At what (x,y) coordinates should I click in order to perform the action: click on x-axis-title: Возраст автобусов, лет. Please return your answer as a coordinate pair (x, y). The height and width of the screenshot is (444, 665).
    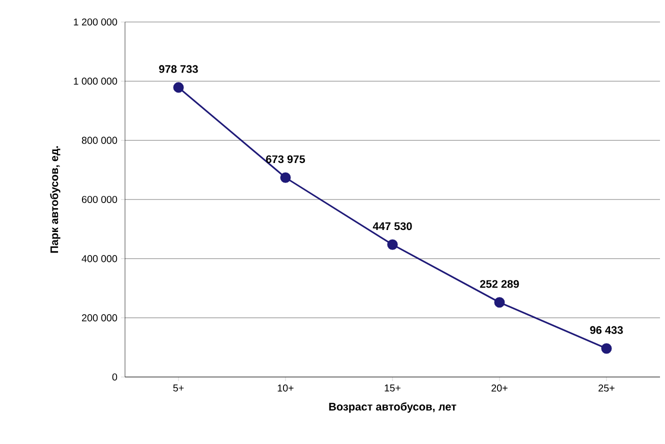
    Looking at the image, I should click on (392, 407).